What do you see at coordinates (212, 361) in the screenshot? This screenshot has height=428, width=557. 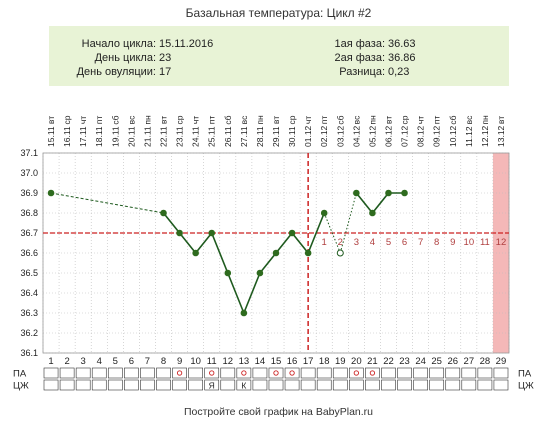 I see `cycle-day-label: 11` at bounding box center [212, 361].